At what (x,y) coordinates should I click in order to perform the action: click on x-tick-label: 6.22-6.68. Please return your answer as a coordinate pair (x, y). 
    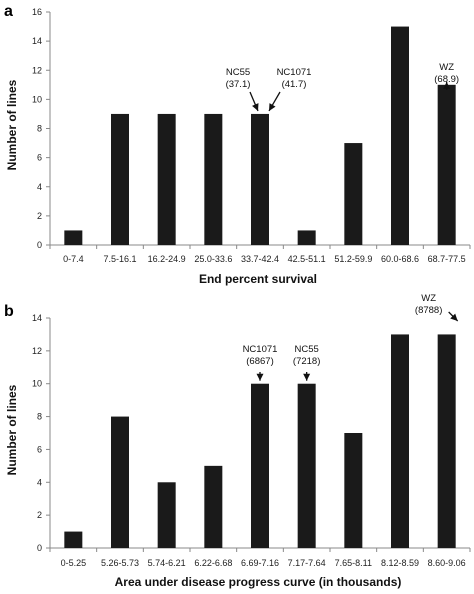
    Looking at the image, I should click on (213, 563).